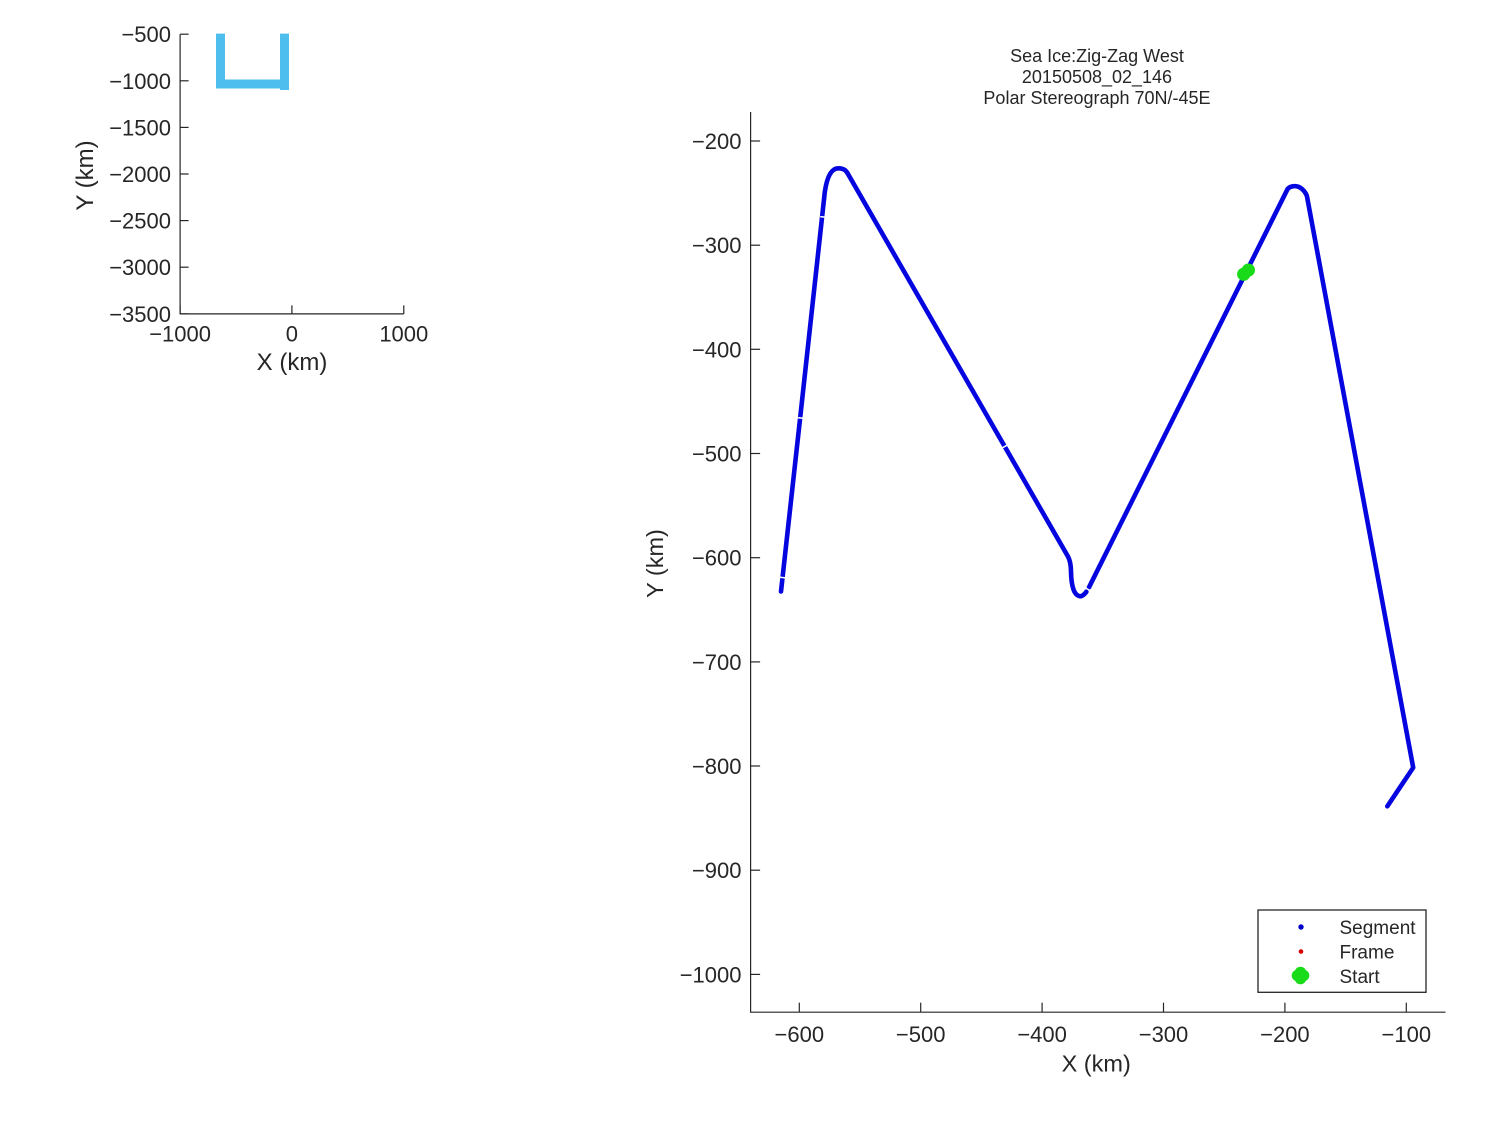 The width and height of the screenshot is (1500, 1125). Describe the element at coordinates (140, 127) in the screenshot. I see `svg-text: −1500` at that location.